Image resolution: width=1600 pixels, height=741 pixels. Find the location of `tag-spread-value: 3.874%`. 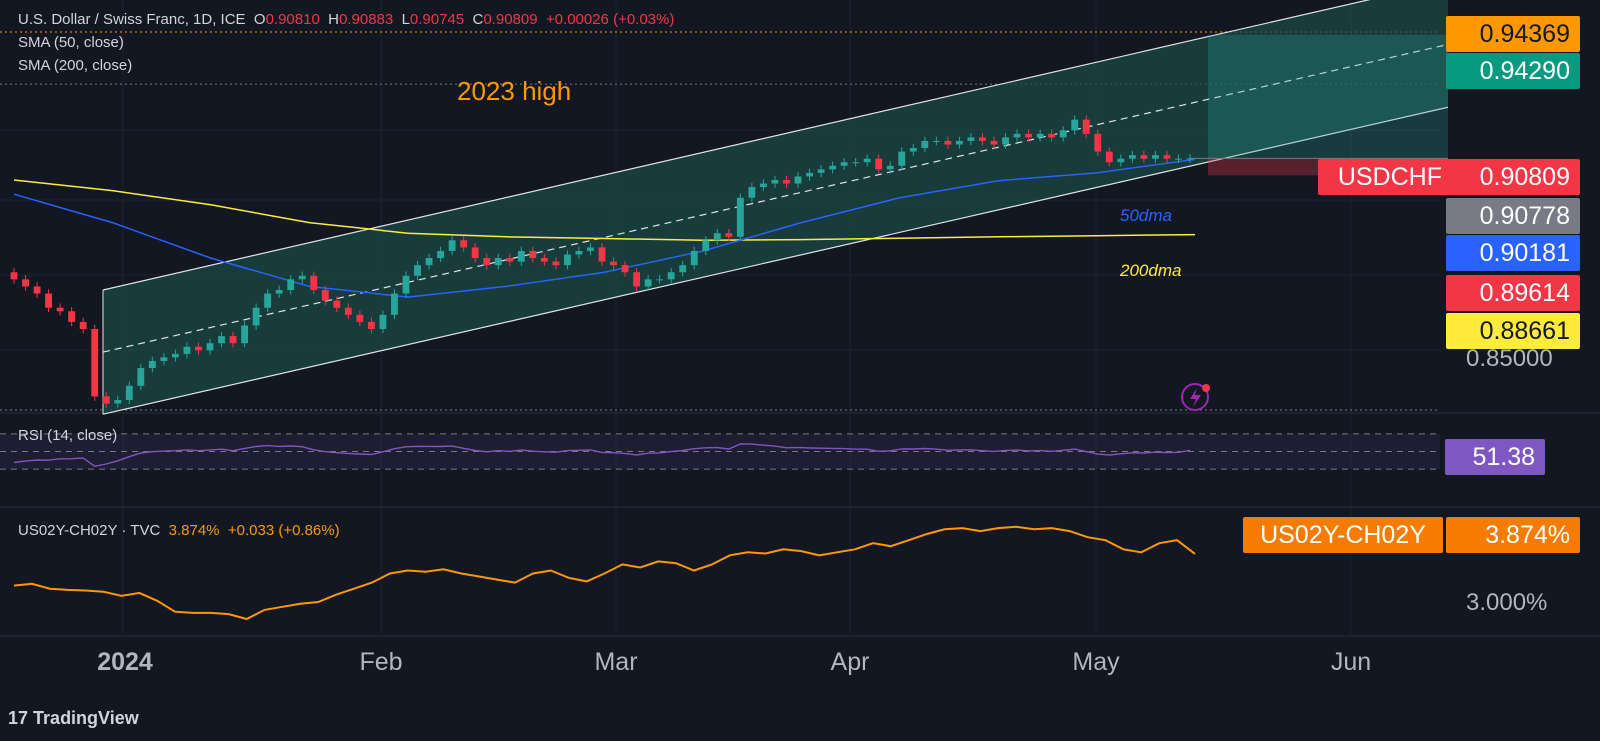

tag-spread-value: 3.874% is located at coordinates (1513, 535).